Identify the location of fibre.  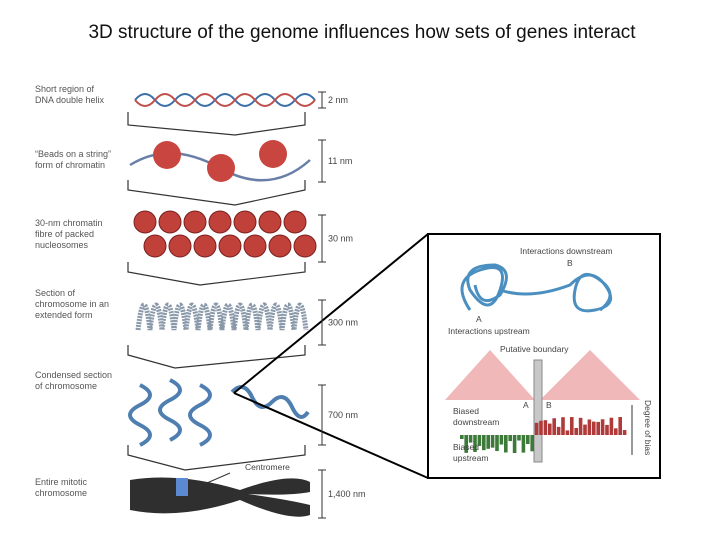
(225, 234).